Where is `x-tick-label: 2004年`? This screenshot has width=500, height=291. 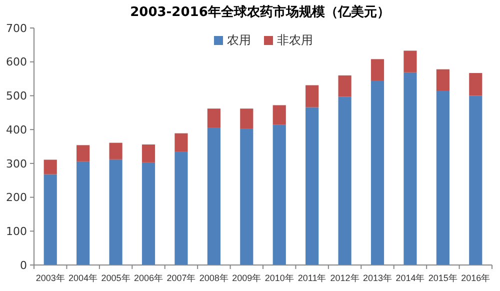 x-tick-label: 2004年 is located at coordinates (83, 278).